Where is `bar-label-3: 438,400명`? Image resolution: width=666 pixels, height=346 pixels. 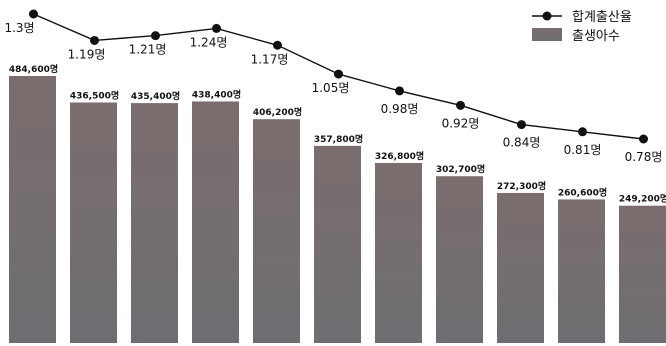 bar-label-3: 438,400명 is located at coordinates (216, 94).